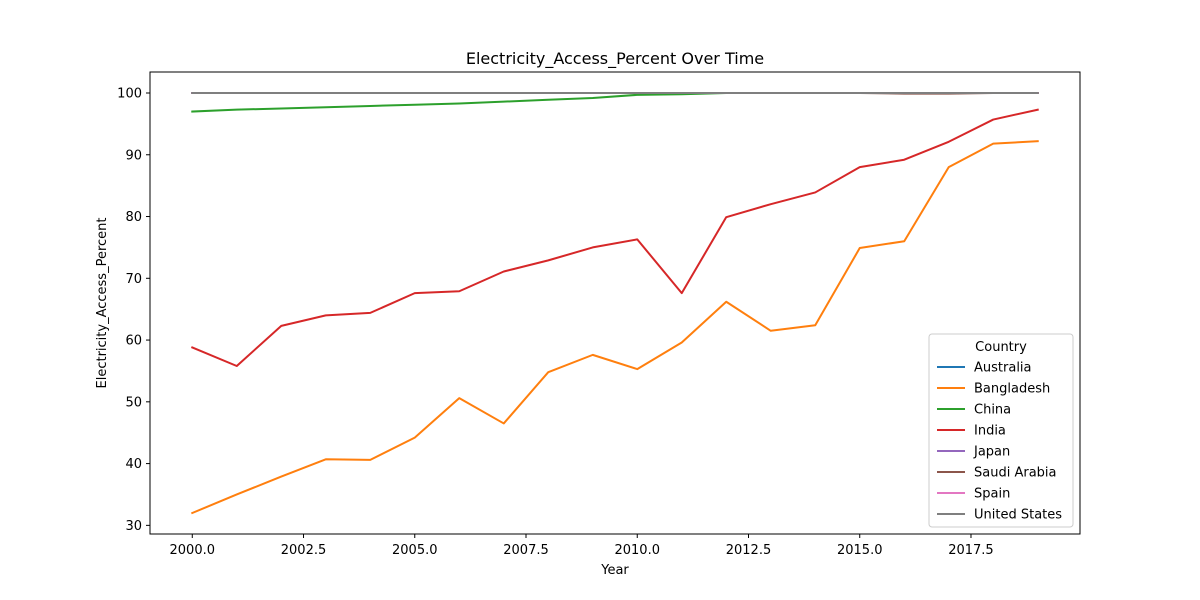  What do you see at coordinates (1018, 515) in the screenshot?
I see `legend-label-united-states: United States` at bounding box center [1018, 515].